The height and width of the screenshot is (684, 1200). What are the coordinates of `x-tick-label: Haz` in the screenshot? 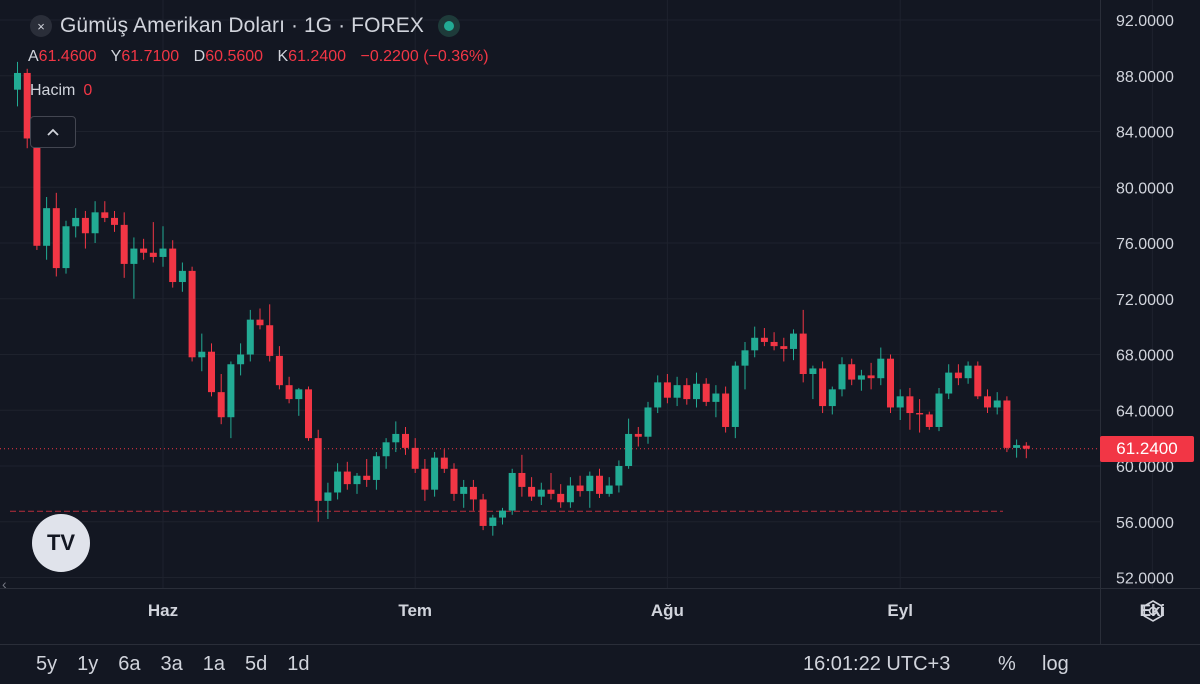 It's located at (163, 610).